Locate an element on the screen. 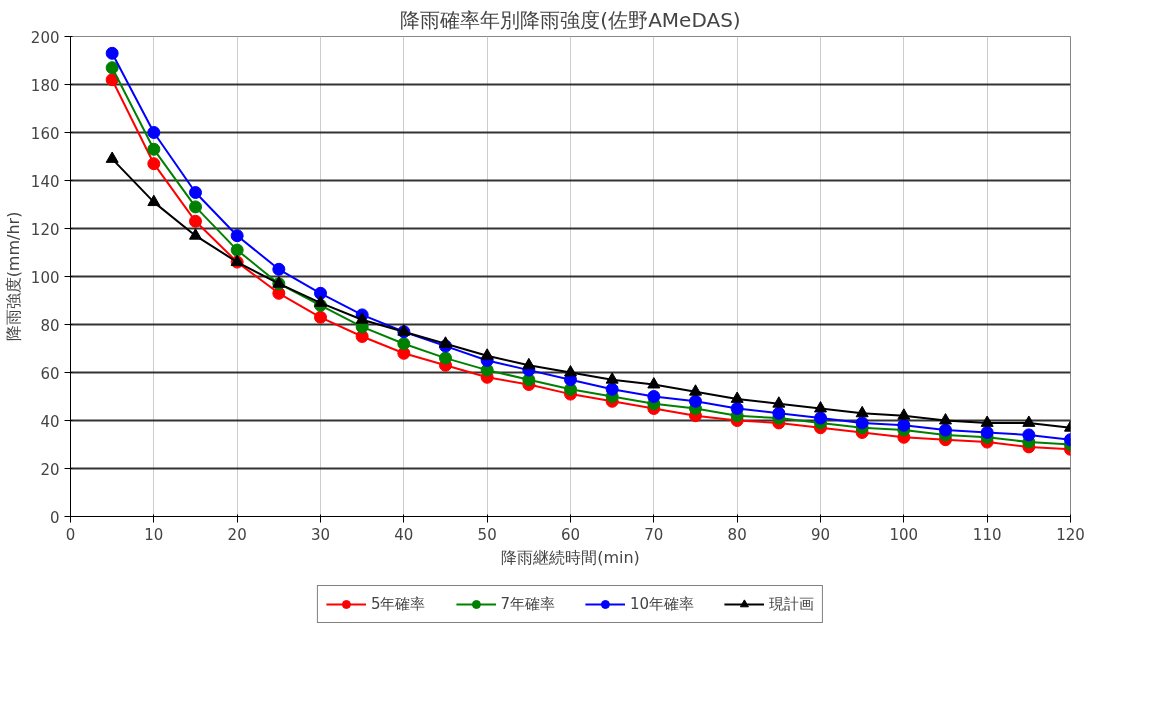 The height and width of the screenshot is (709, 1150). x-tick-label: 110 is located at coordinates (987, 534).